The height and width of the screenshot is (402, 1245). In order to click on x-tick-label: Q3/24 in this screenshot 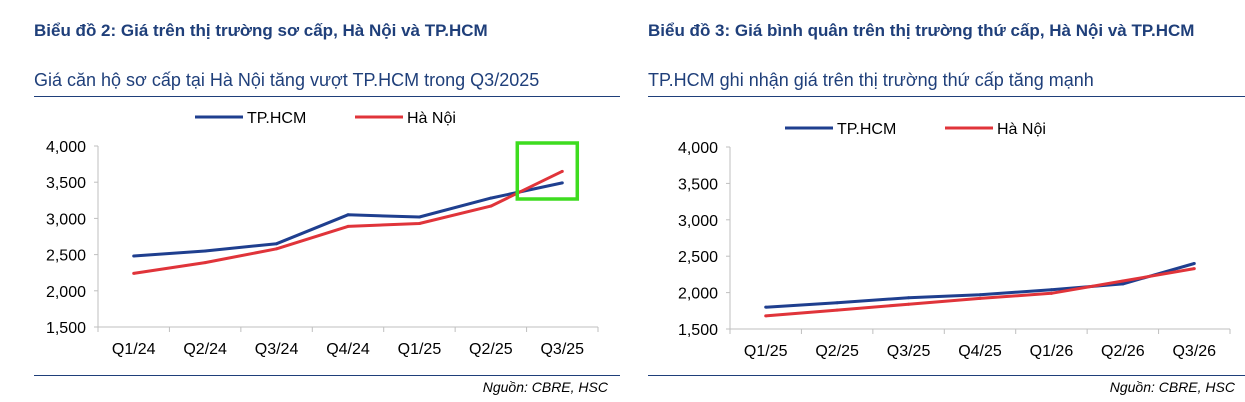, I will do `click(277, 349)`.